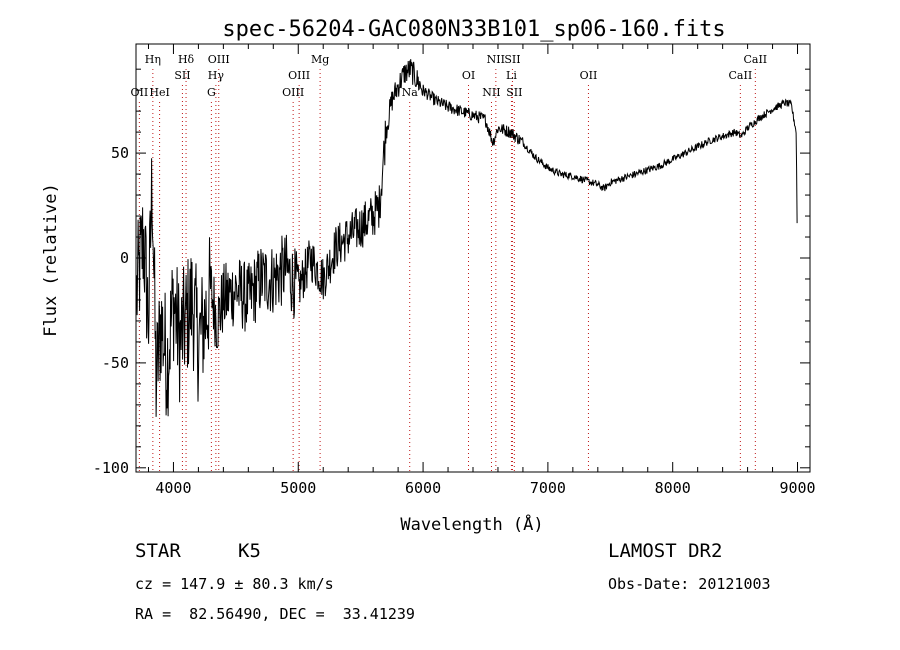 The image size is (900, 650). I want to click on x-tick-label: 4000, so click(173, 488).